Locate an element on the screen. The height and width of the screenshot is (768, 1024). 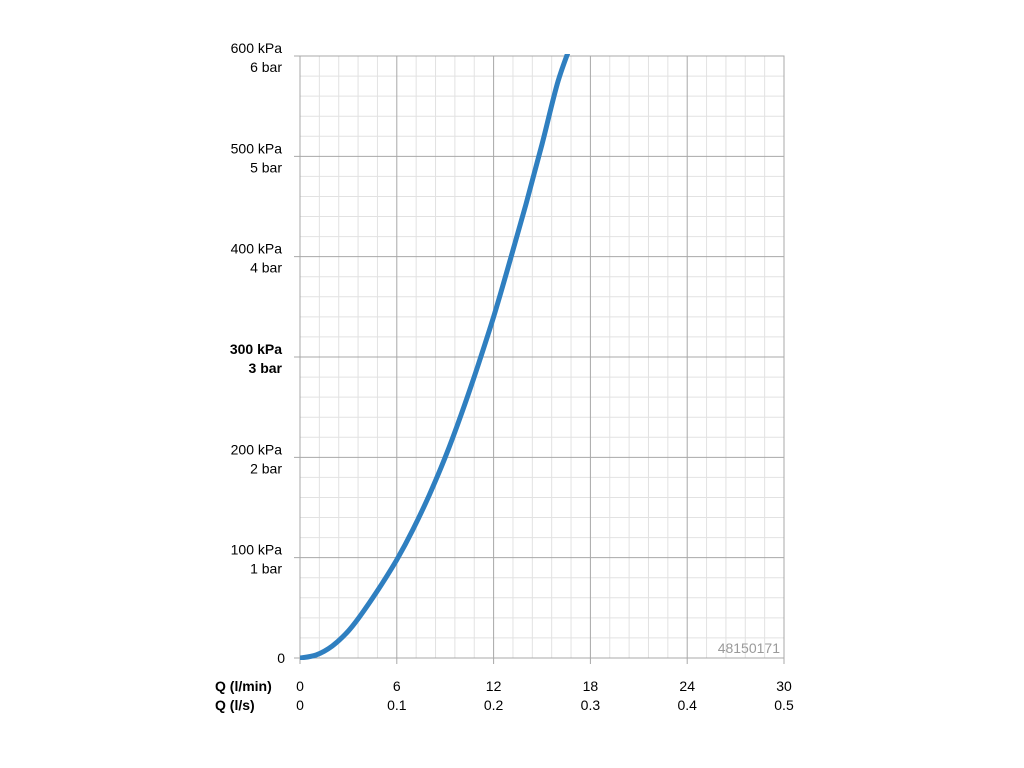
y-tick-label-bar: 6 bar is located at coordinates (266, 67).